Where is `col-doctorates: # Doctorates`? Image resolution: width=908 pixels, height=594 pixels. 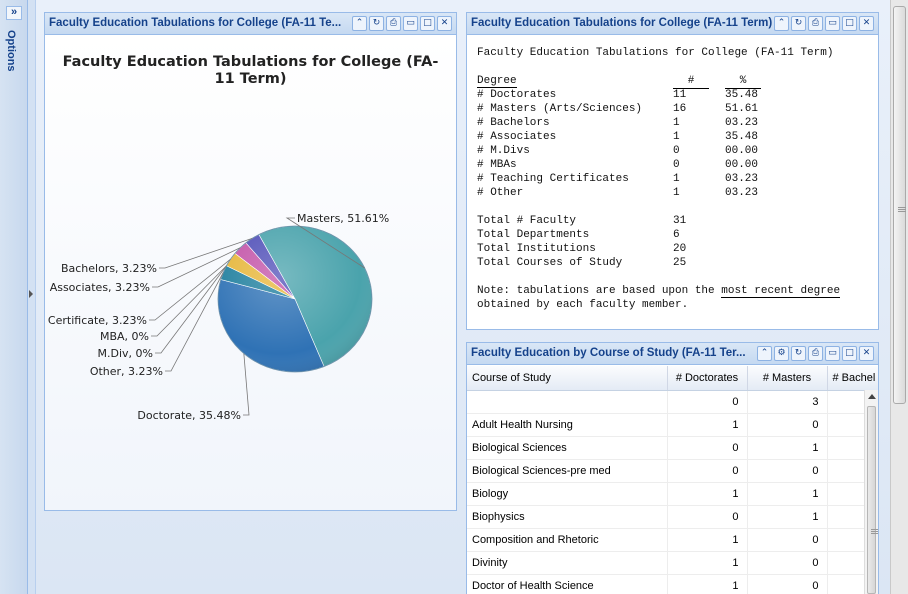 col-doctorates: # Doctorates is located at coordinates (707, 378).